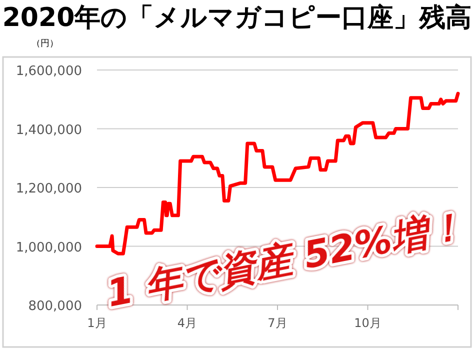 Image resolution: width=474 pixels, height=353 pixels. What do you see at coordinates (49, 248) in the screenshot?
I see `y-tick-label: 1,000,000` at bounding box center [49, 248].